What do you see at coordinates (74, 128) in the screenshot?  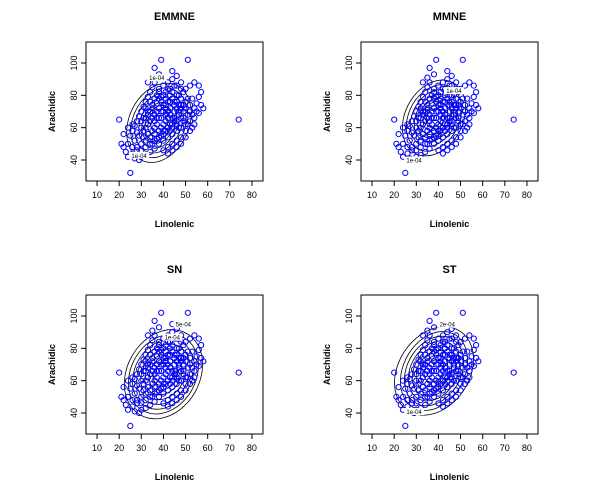 I see `y-tick-label: 60` at bounding box center [74, 128].